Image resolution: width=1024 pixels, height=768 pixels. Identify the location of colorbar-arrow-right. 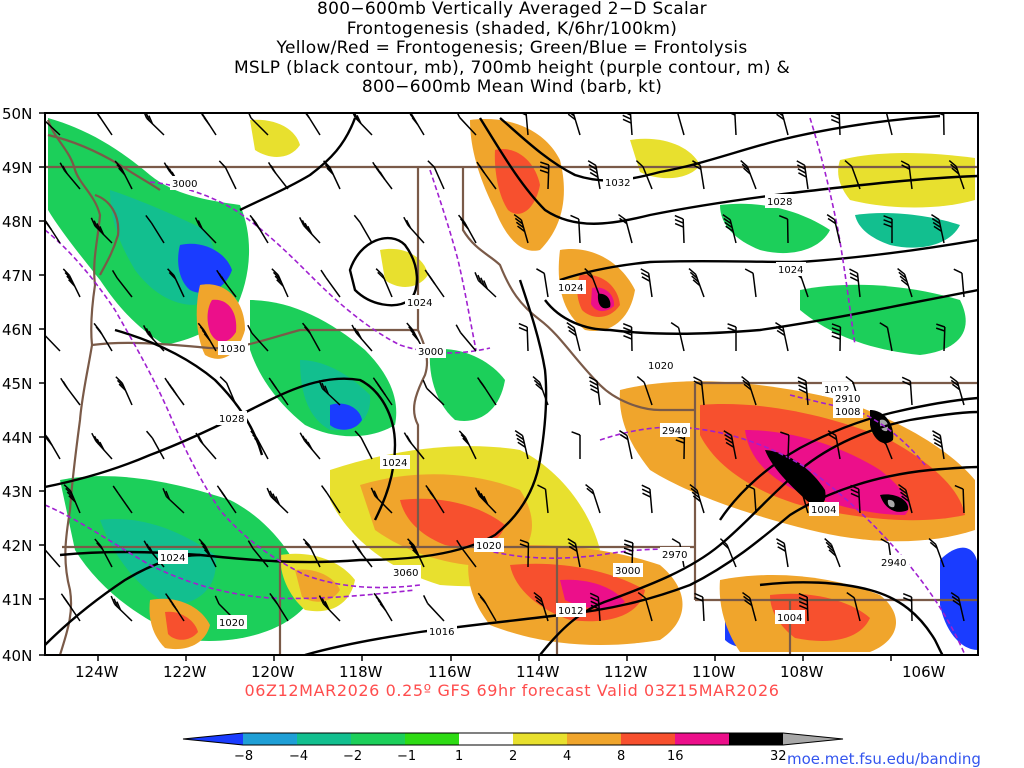
(813, 739).